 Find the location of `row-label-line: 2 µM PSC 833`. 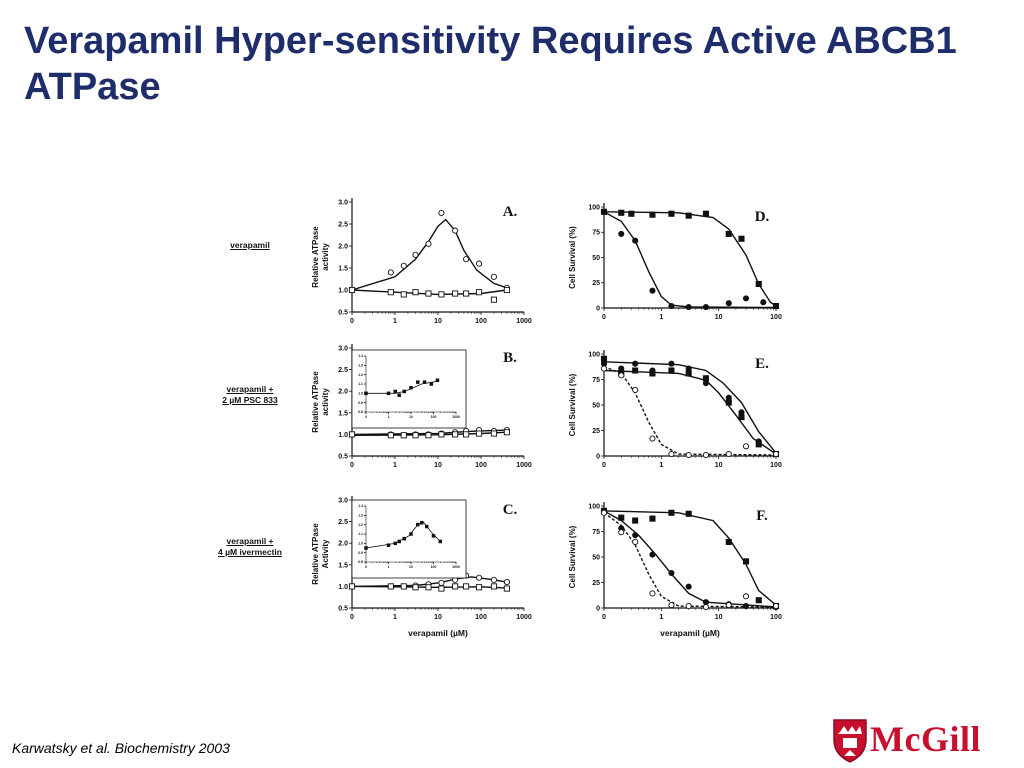

row-label-line: 2 µM PSC 833 is located at coordinates (250, 400).